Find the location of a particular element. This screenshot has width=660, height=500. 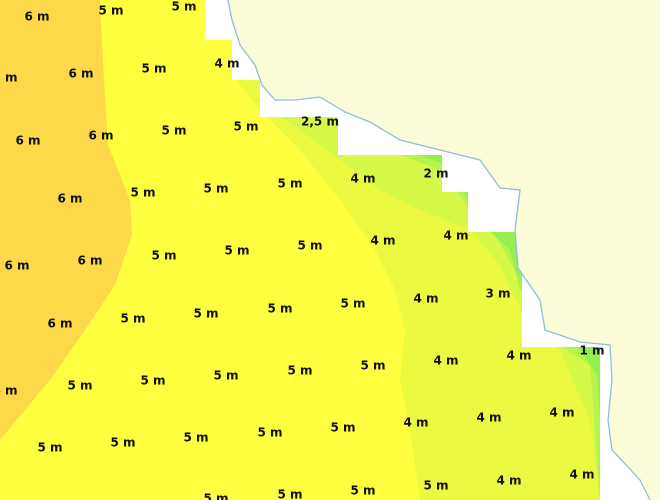

wave-height-label: 1 m is located at coordinates (591, 351).